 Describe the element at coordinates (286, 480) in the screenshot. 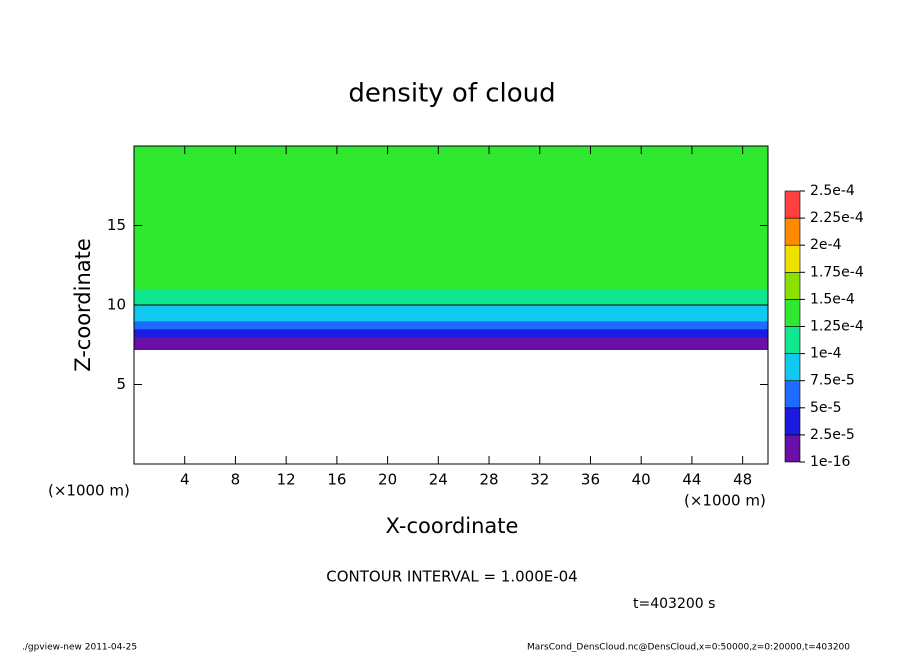

I see `x-tick-label: 12` at that location.